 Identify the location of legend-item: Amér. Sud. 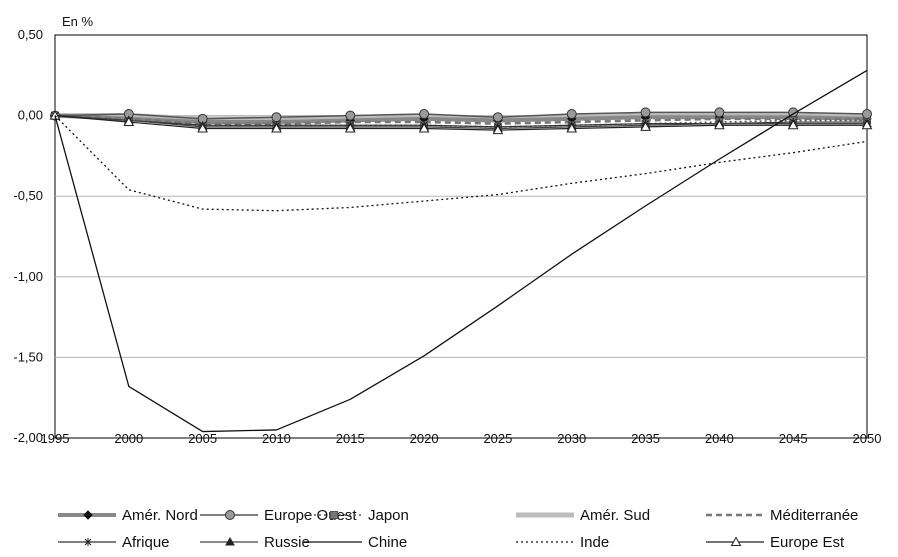
(583, 515).